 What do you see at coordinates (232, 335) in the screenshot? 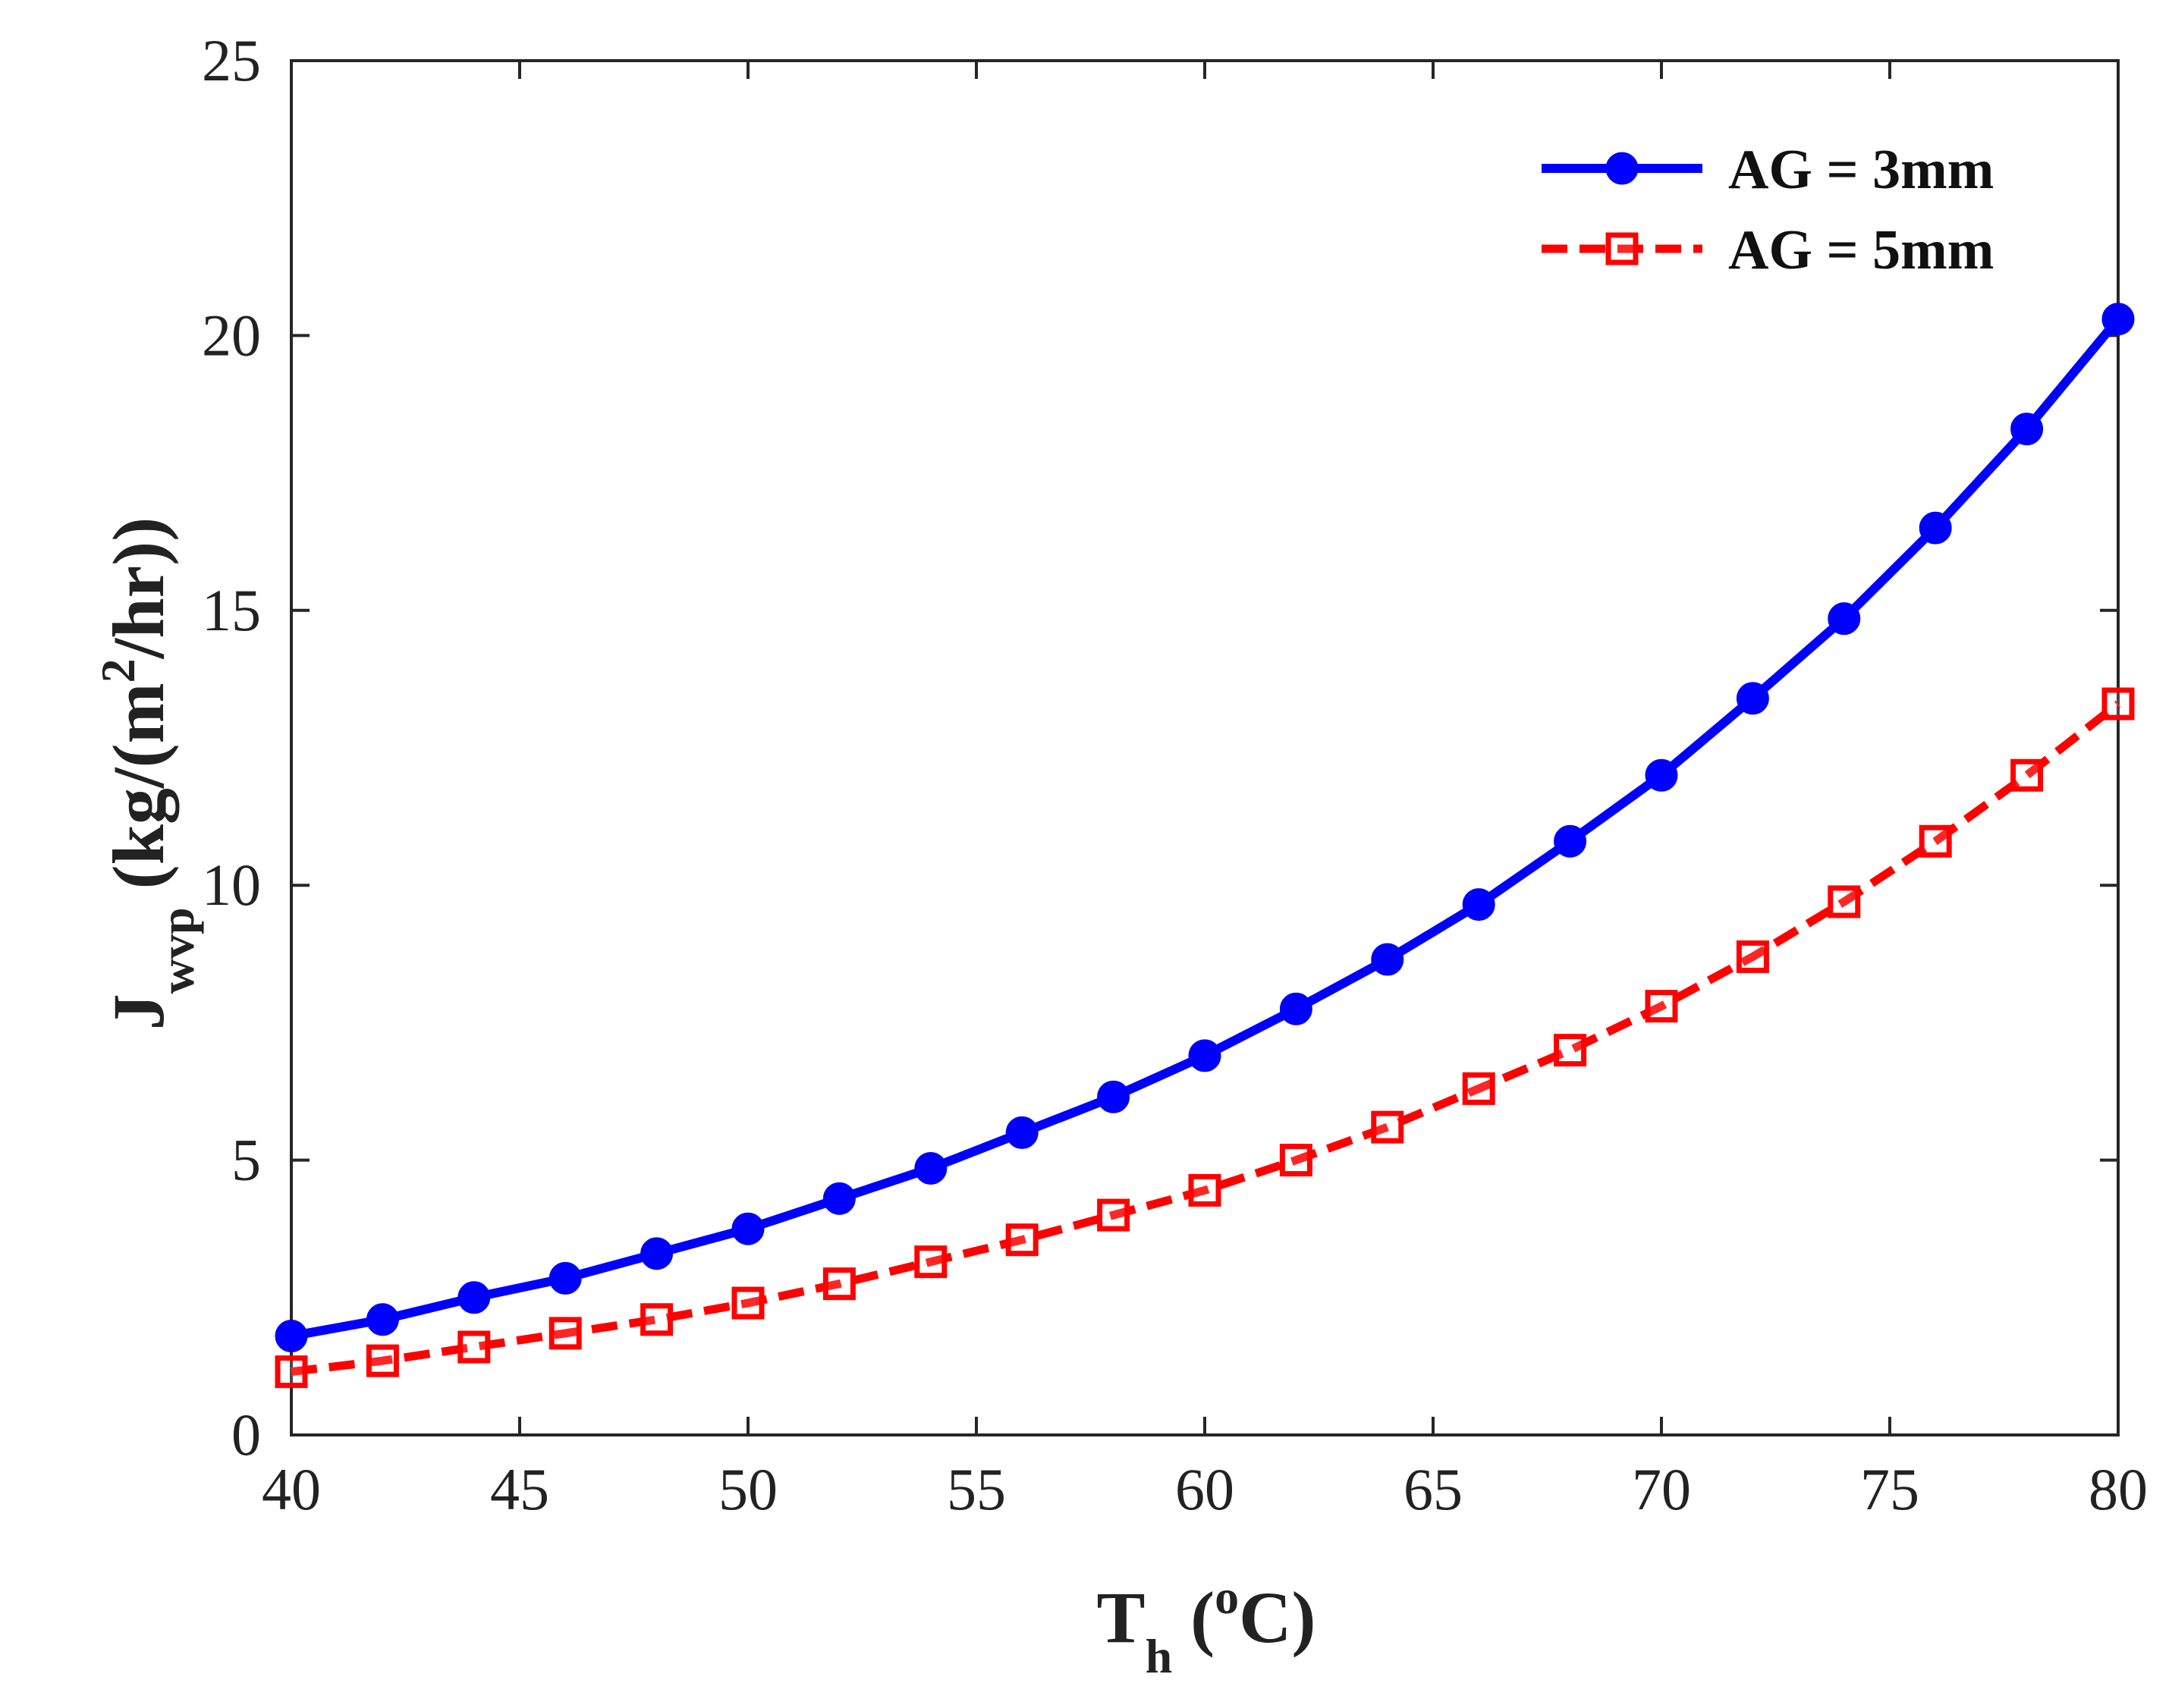
I see `y-tick-label: 20` at bounding box center [232, 335].